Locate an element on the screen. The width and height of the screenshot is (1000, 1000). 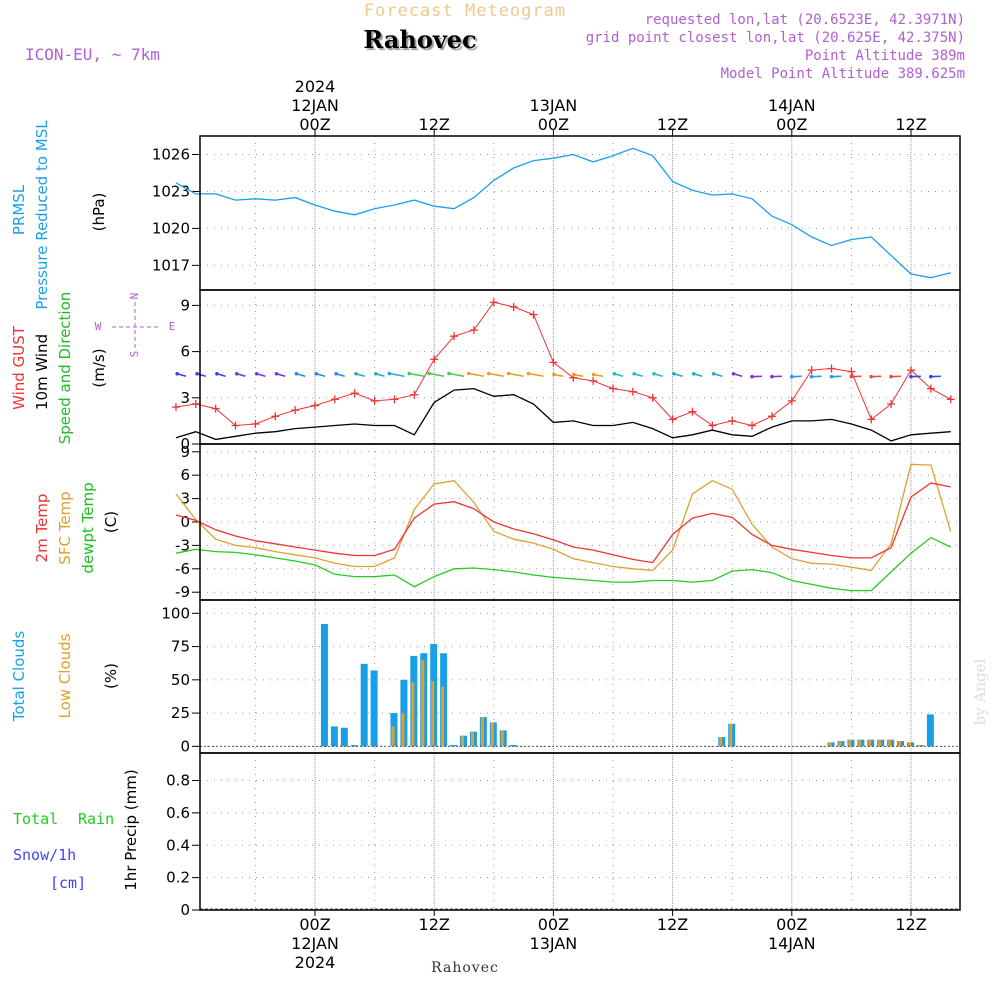
wind-line is located at coordinates (563, 414).